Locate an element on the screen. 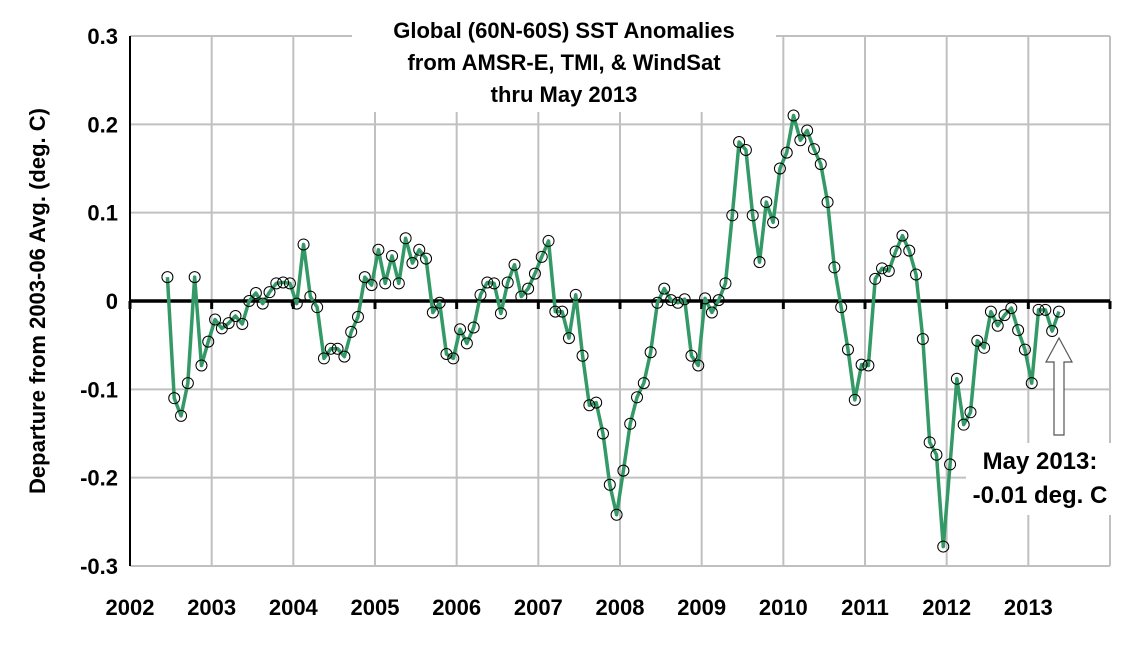  y-tick-label: -0.3 is located at coordinates (99, 566).